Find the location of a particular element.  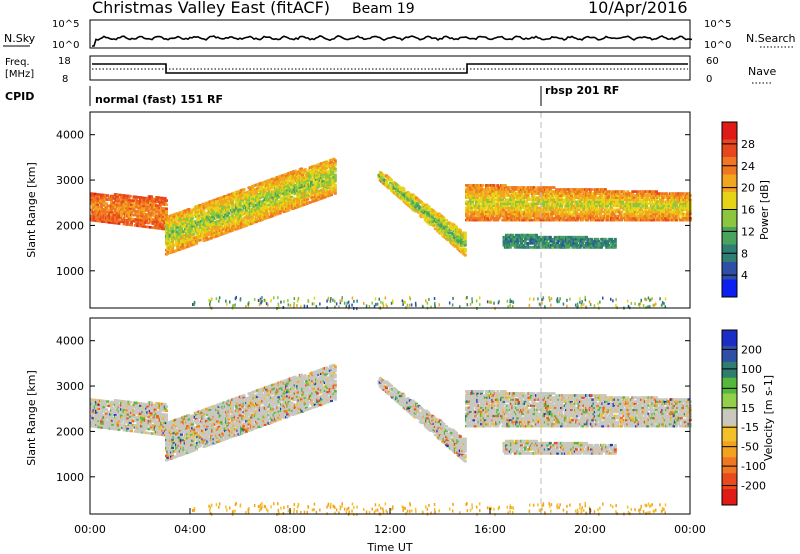

nsky-series is located at coordinates (392, 41).